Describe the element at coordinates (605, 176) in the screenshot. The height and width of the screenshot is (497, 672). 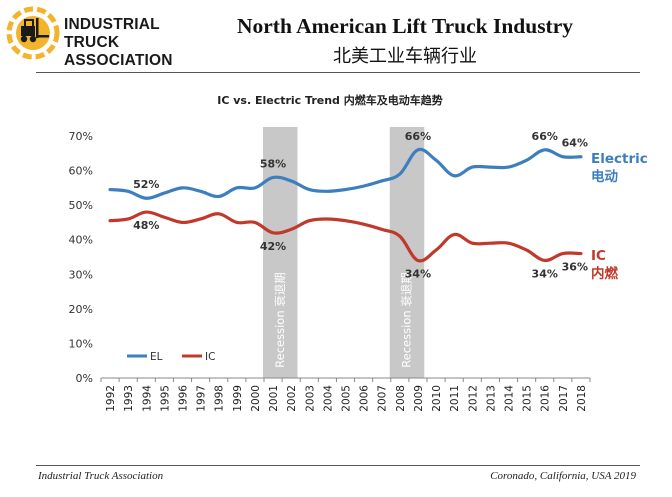
I see `series-end-label: 电动` at that location.